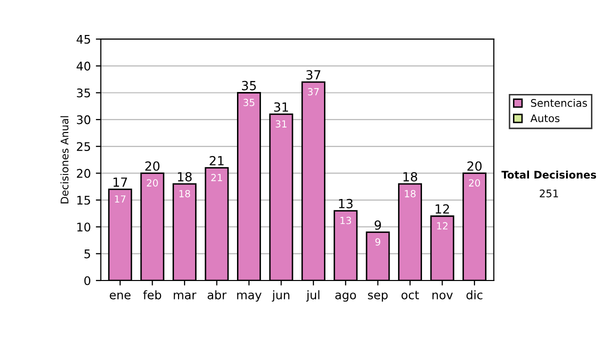 Image resolution: width=600 pixels, height=340 pixels. Describe the element at coordinates (313, 75) in the screenshot. I see `total-label: 37` at that location.